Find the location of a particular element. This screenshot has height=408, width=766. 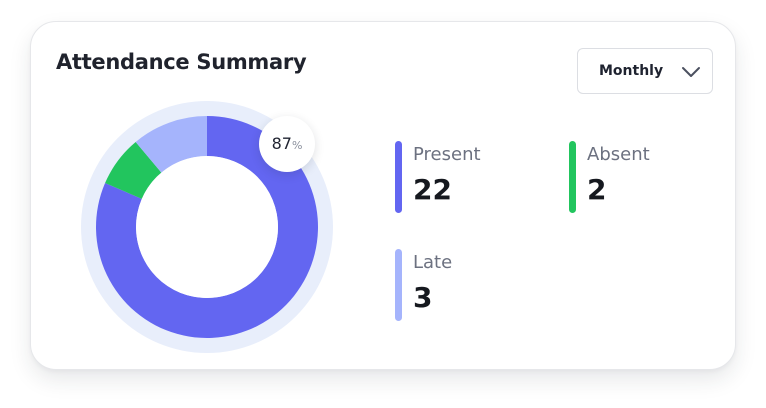

stat-present-label: Present is located at coordinates (447, 154).